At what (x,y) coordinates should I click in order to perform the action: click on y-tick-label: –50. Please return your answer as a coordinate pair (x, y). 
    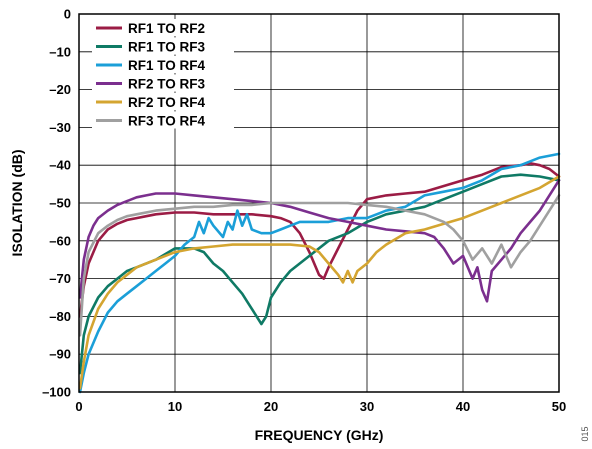
    Looking at the image, I should click on (60, 203).